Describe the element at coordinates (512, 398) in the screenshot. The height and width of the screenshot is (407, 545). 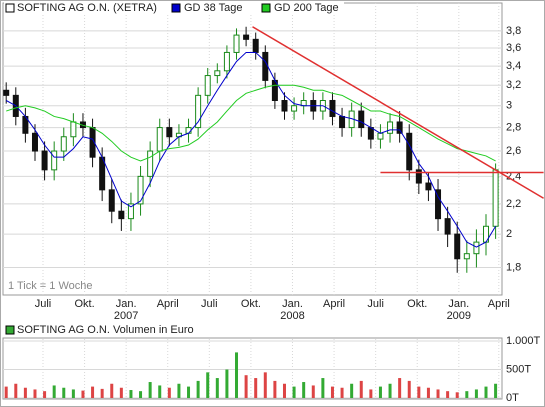
I see `y-tick-label: 0T` at that location.